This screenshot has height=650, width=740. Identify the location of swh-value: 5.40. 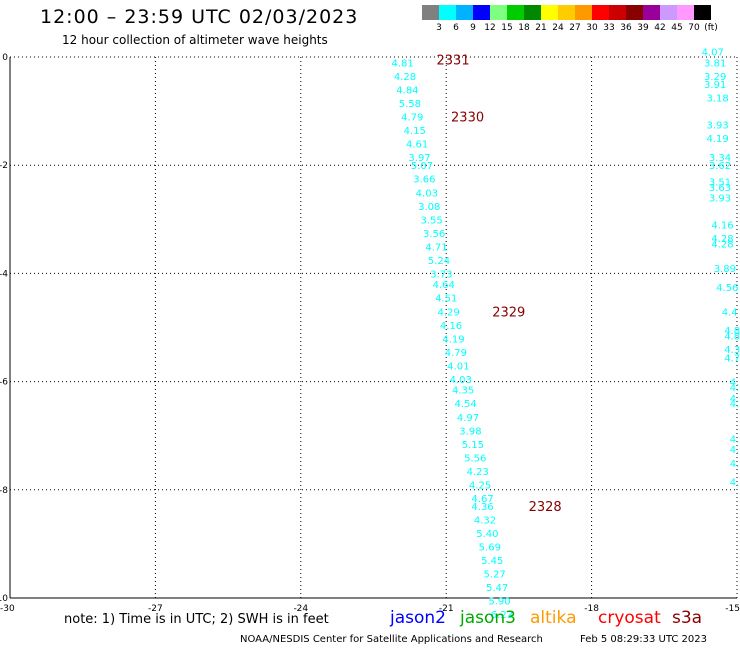
(487, 534).